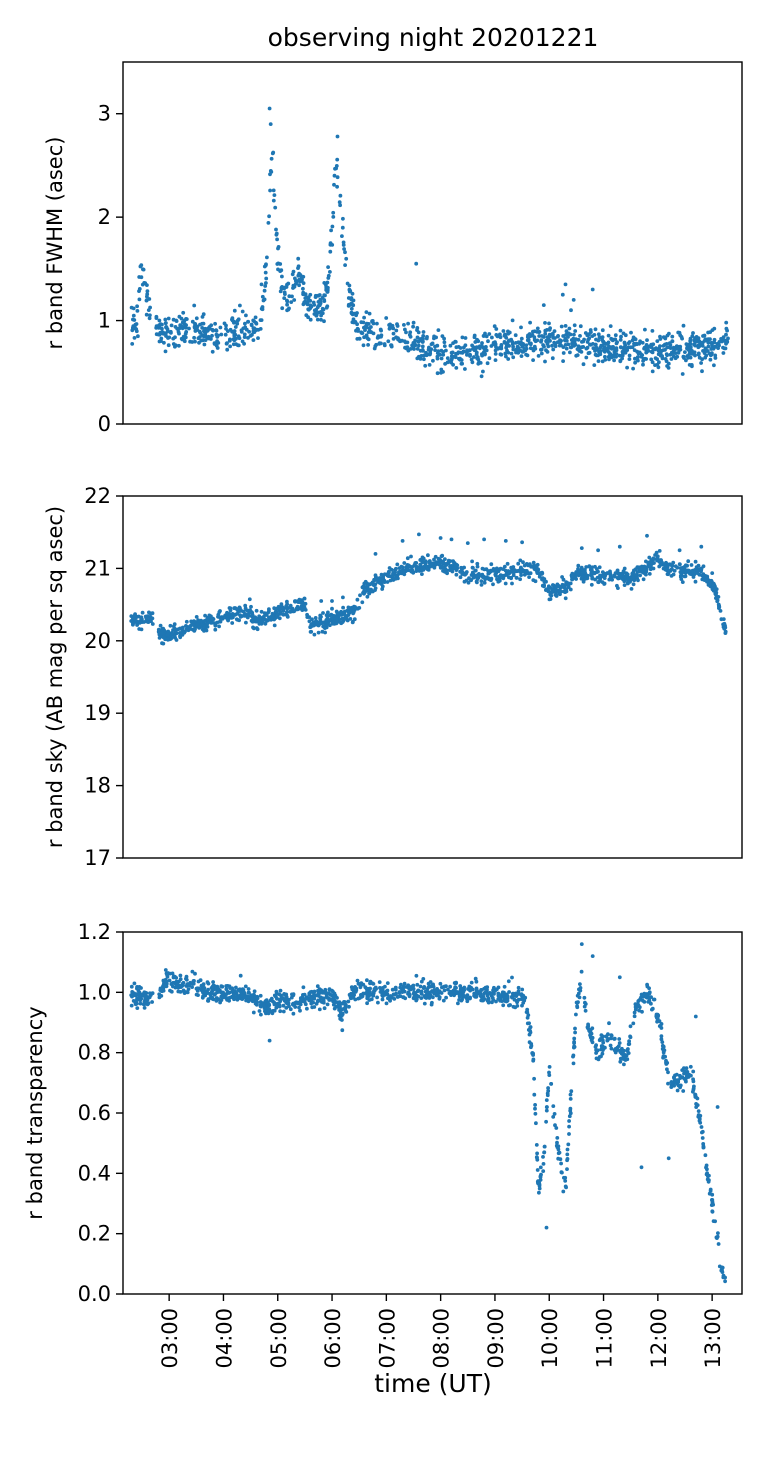 Image resolution: width=766 pixels, height=1458 pixels. Describe the element at coordinates (104, 321) in the screenshot. I see `y-tick-label: 1` at that location.